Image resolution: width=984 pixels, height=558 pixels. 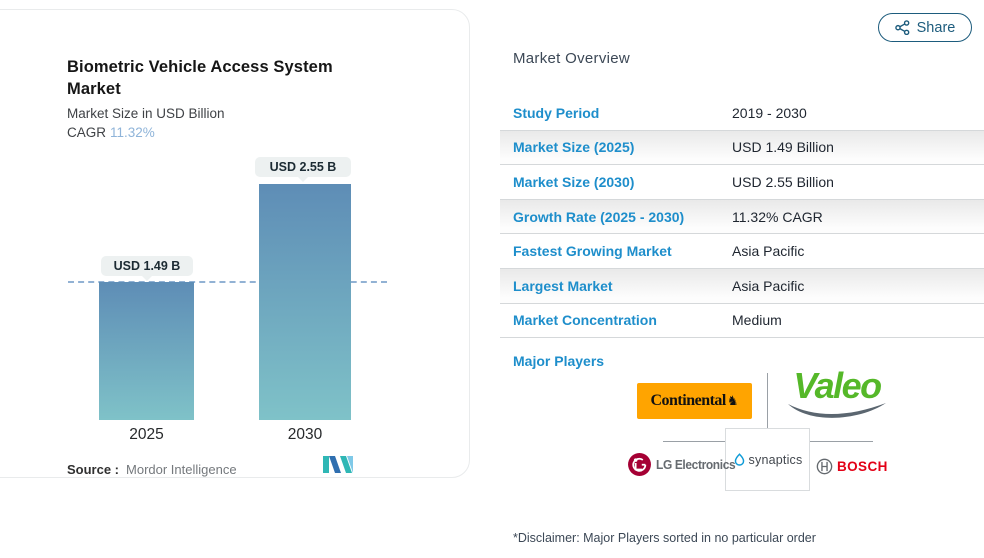 I want to click on table-row: Study Period 2019 - 2030, so click(x=742, y=113).